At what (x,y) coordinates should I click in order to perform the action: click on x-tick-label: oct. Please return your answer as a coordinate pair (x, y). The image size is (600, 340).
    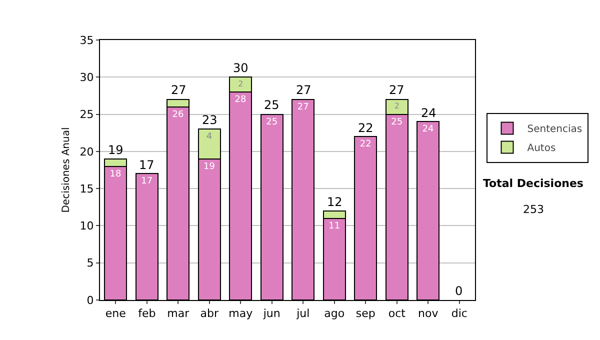
    Looking at the image, I should click on (397, 313).